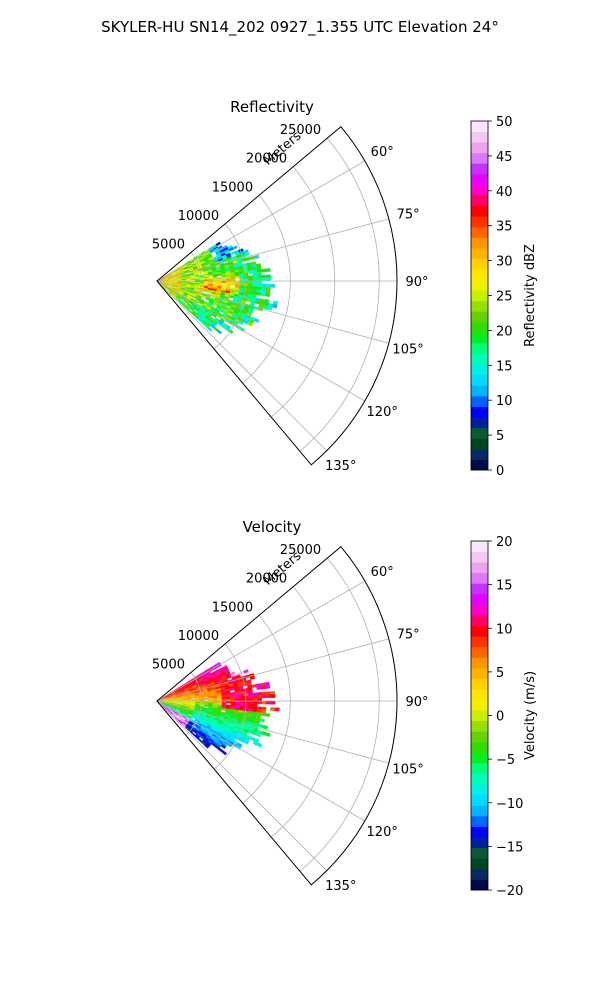 This screenshot has height=1000, width=600. What do you see at coordinates (504, 542) in the screenshot?
I see `colorbar-tick-label: 20` at bounding box center [504, 542].